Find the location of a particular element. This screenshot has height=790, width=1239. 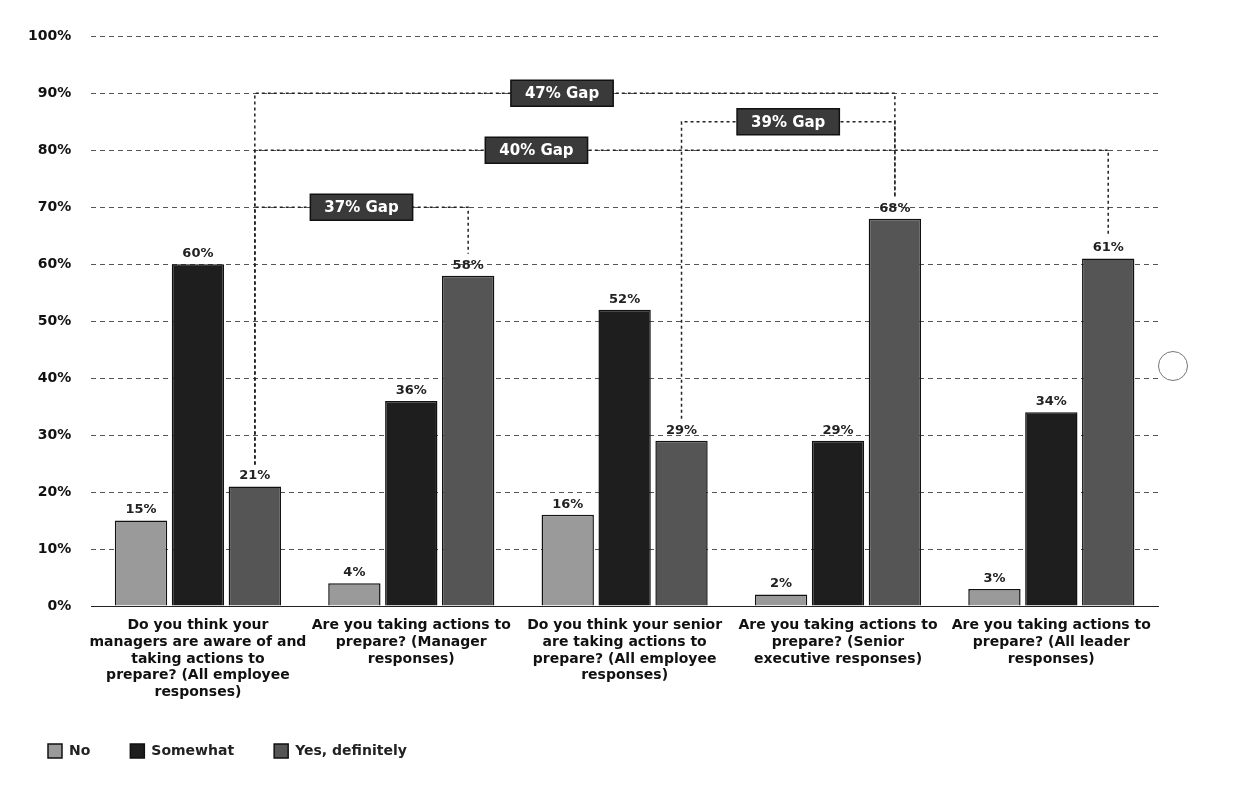

data-label: 52% is located at coordinates (625, 298).